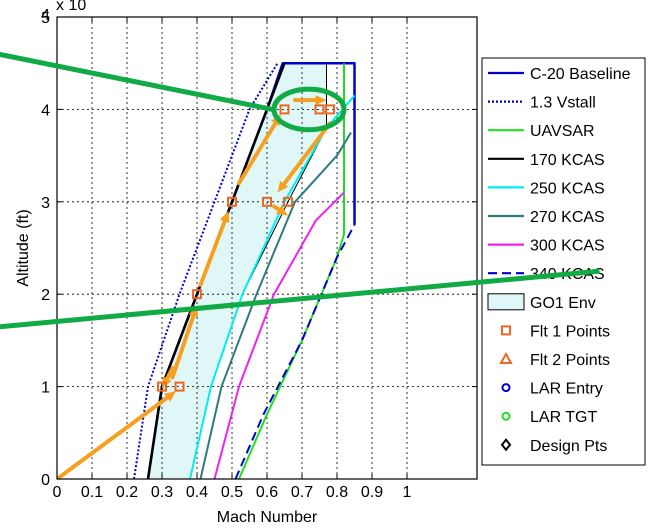  Describe the element at coordinates (45, 388) in the screenshot. I see `y-tick-label: 1` at that location.